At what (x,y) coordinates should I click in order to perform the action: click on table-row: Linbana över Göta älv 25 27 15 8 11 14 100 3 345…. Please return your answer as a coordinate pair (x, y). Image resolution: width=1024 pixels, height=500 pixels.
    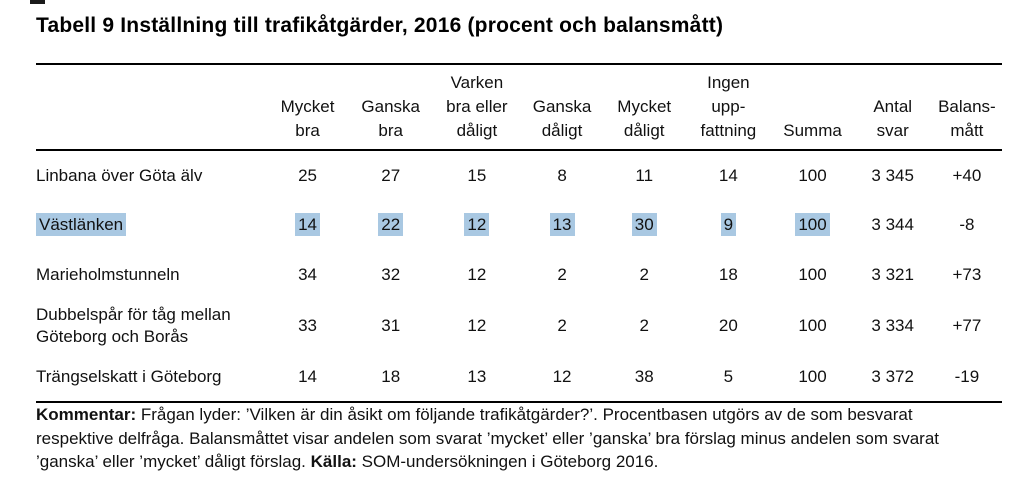
    Looking at the image, I should click on (519, 175).